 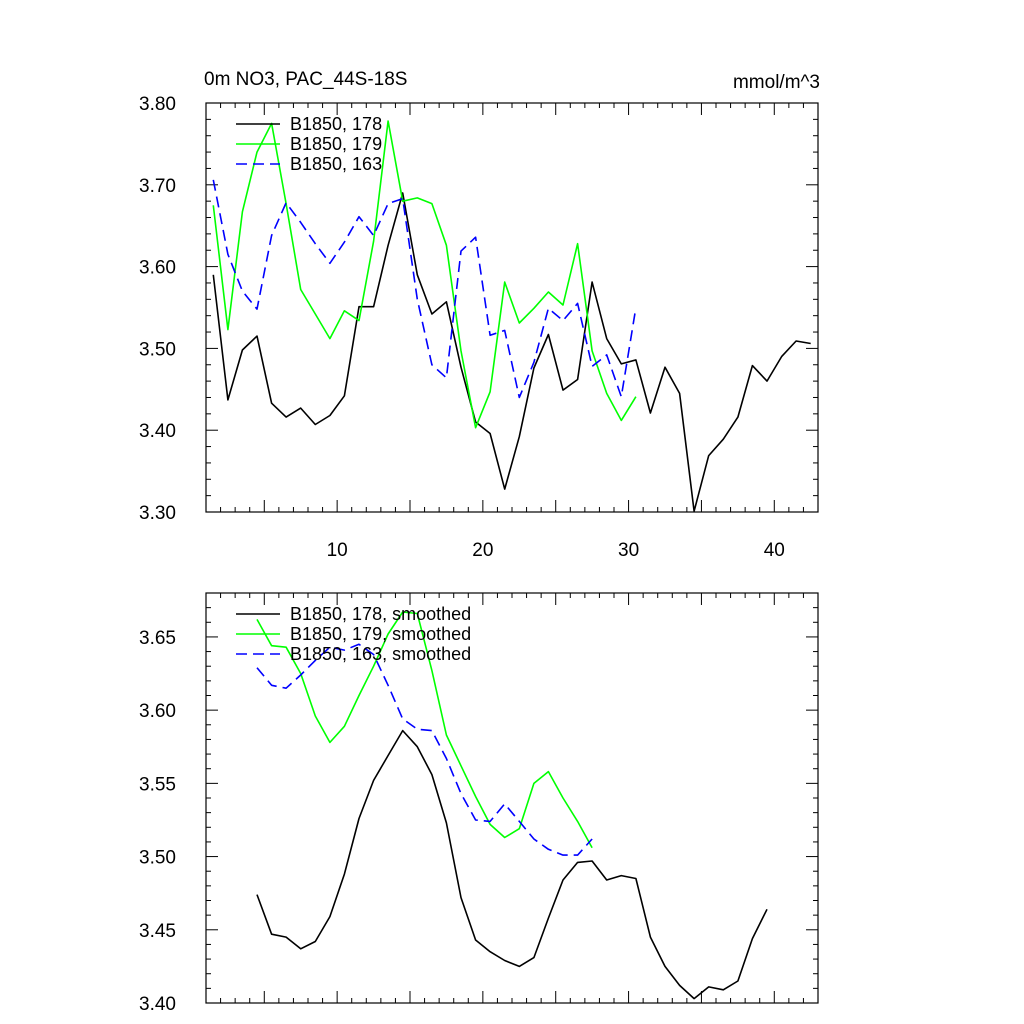 What do you see at coordinates (337, 550) in the screenshot?
I see `x-tick-label: 10` at bounding box center [337, 550].